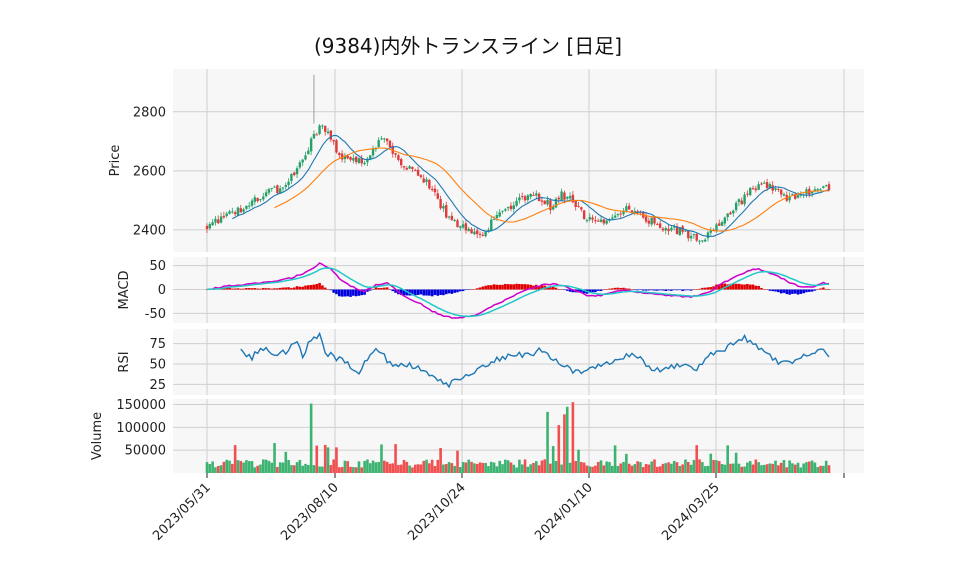 This screenshot has height=575, width=958. What do you see at coordinates (564, 512) in the screenshot?
I see `x-tick-label: 2024/01/10` at bounding box center [564, 512].